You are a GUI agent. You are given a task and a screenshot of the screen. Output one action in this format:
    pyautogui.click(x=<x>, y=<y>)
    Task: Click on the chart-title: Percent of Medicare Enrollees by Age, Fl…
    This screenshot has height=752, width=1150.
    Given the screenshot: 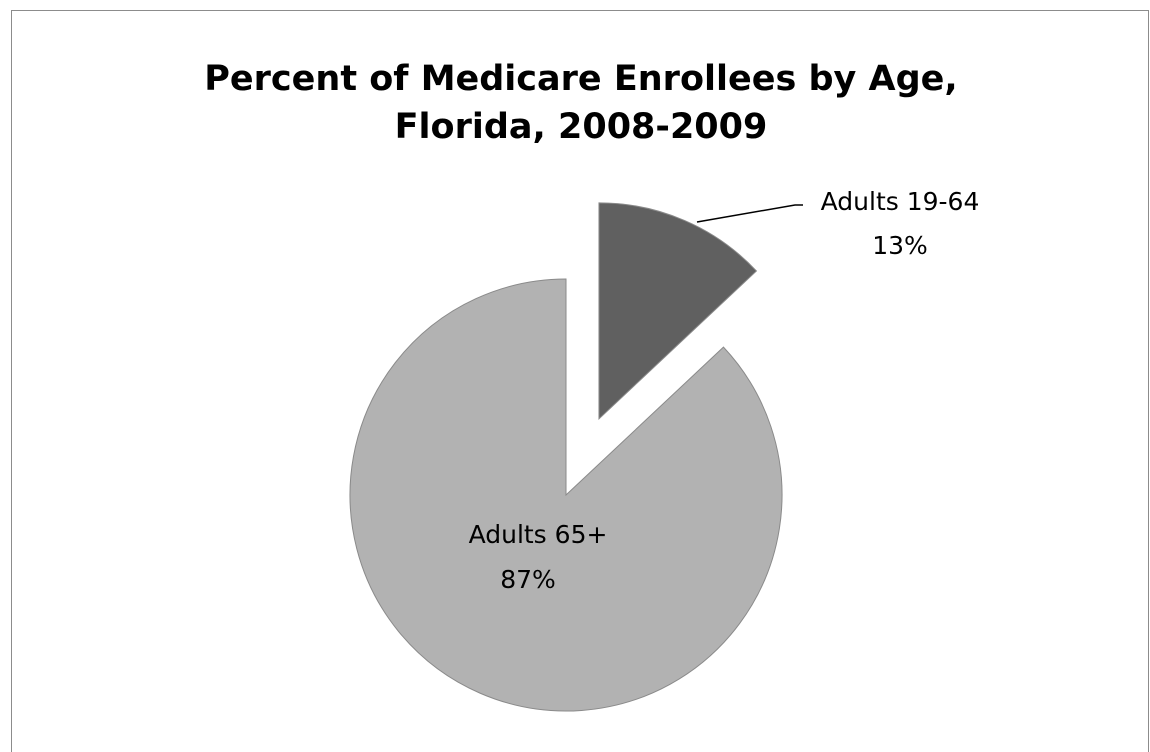 What is the action you would take?
    pyautogui.click(x=581, y=103)
    